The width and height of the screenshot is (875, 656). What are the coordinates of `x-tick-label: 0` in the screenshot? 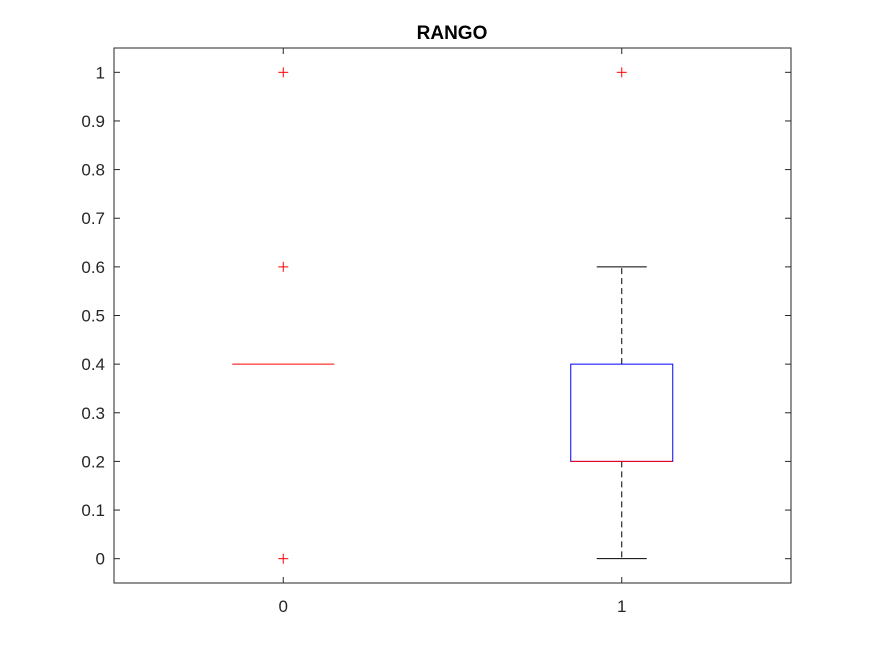 It's located at (283, 606).